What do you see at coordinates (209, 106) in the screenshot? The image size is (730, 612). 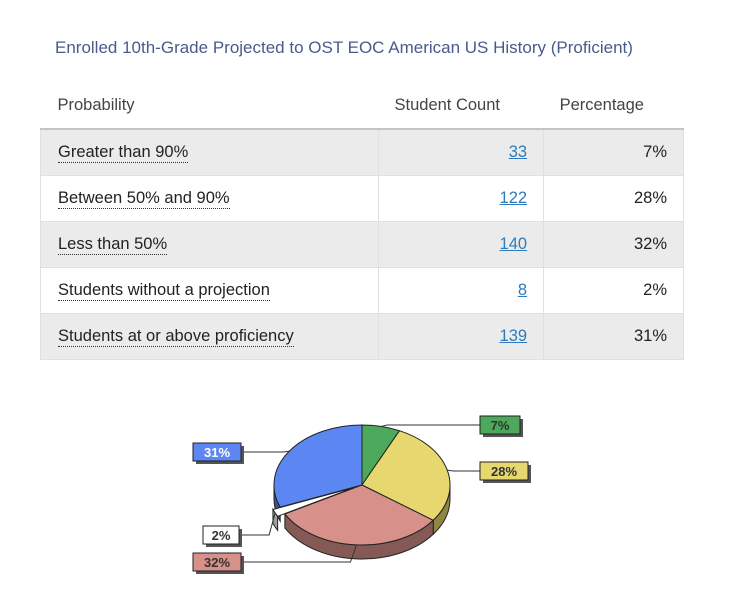 I see `header-probability: Probability` at bounding box center [209, 106].